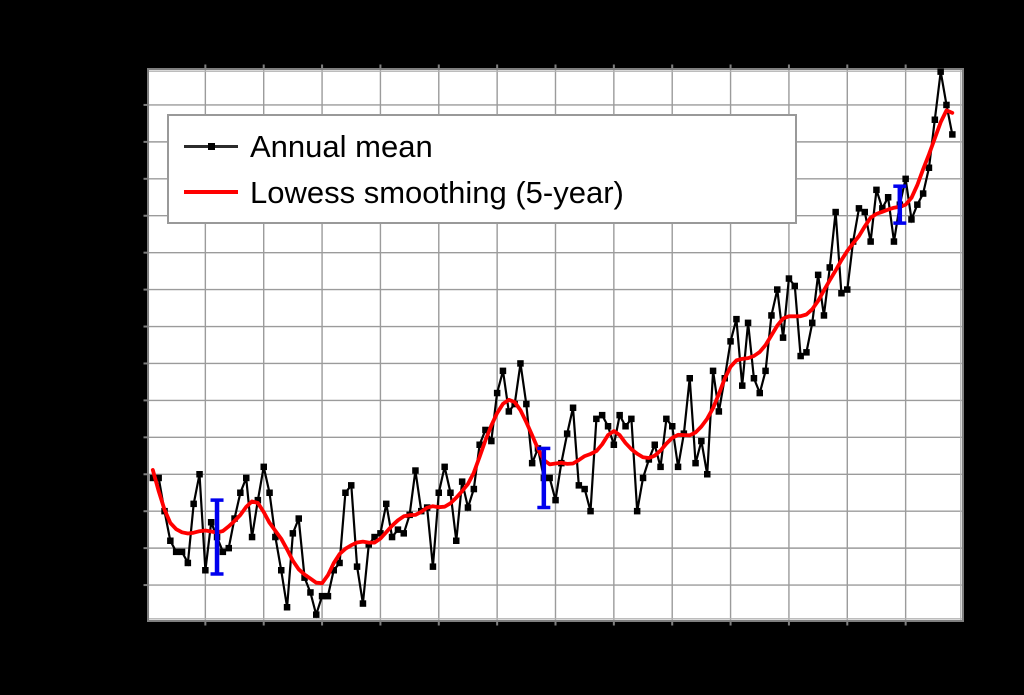 The height and width of the screenshot is (695, 1024). I want to click on legend-item-lowess: Lowess smoothing (5-year), so click(482, 192).